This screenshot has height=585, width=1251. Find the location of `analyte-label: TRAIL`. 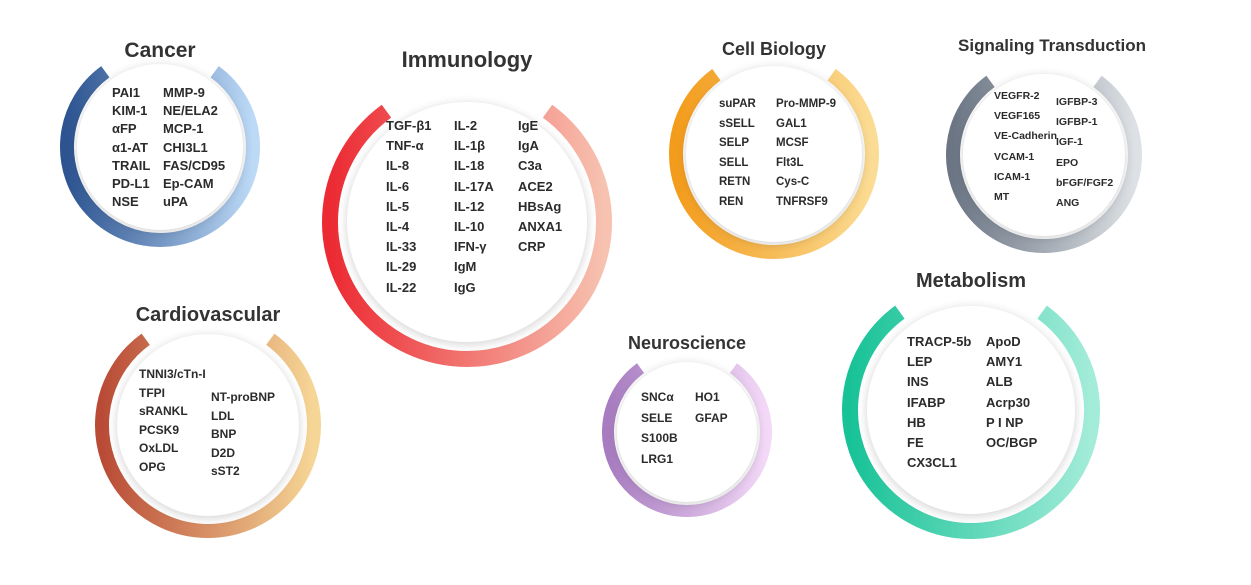

analyte-label: TRAIL is located at coordinates (131, 165).